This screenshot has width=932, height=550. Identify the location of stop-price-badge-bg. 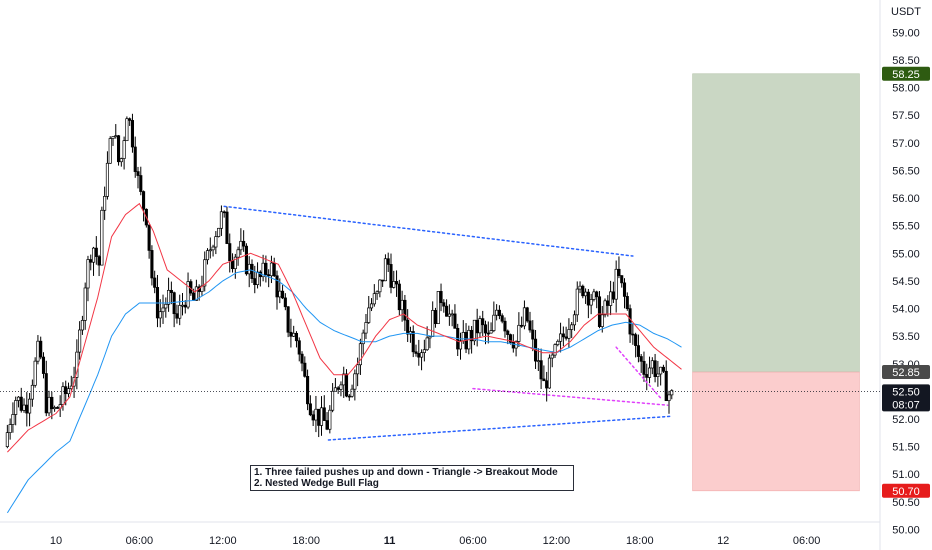
(906, 490).